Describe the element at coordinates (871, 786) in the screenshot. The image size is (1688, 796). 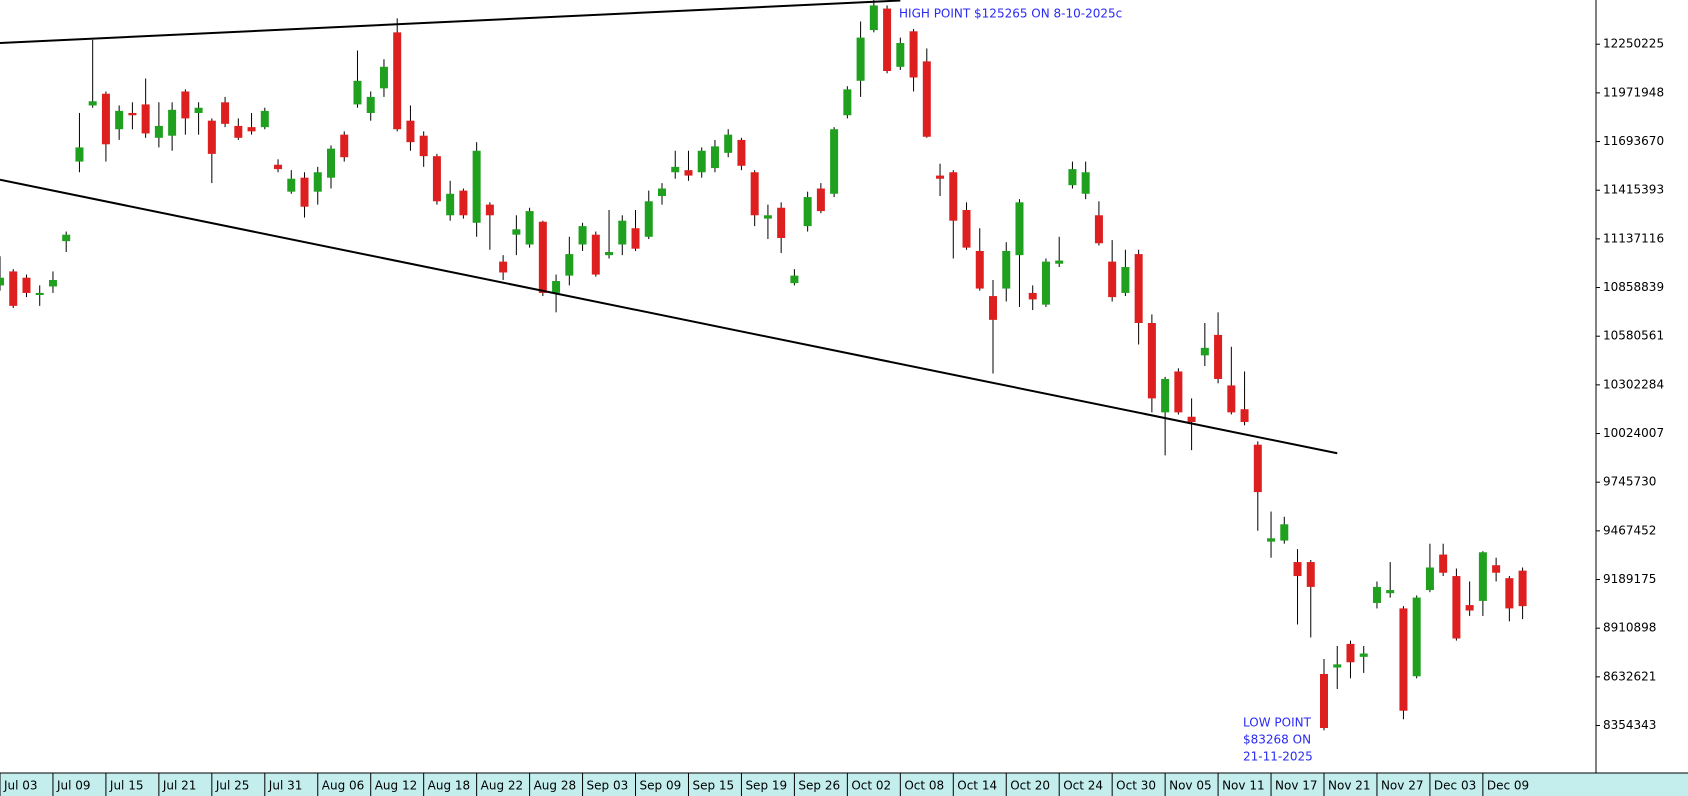
I see `x-tick-label: Oct 02` at that location.